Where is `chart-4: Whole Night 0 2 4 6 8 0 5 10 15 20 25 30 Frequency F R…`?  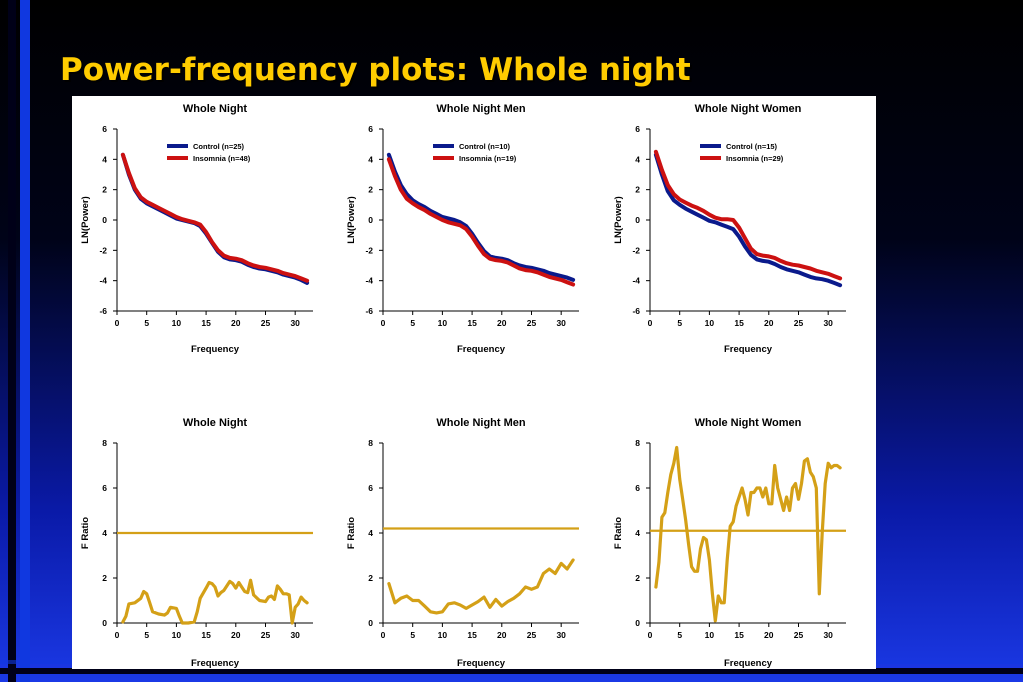
chart-4: Whole Night 0 2 4 6 8 0 5 10 15 20 25 30 Frequency F R… is located at coordinates (196, 543).